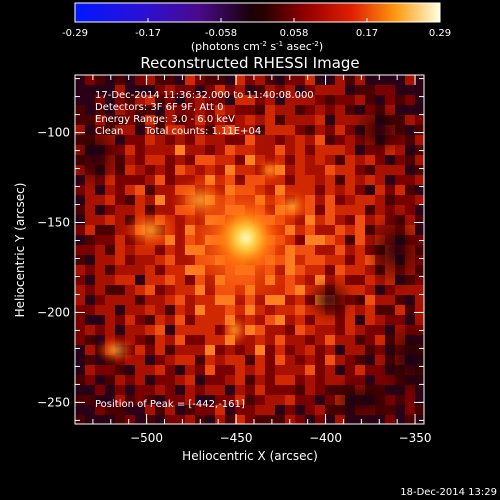 The width and height of the screenshot is (500, 500). What do you see at coordinates (448, 492) in the screenshot?
I see `timestamp: 18-Dec-2014 13:29` at bounding box center [448, 492].